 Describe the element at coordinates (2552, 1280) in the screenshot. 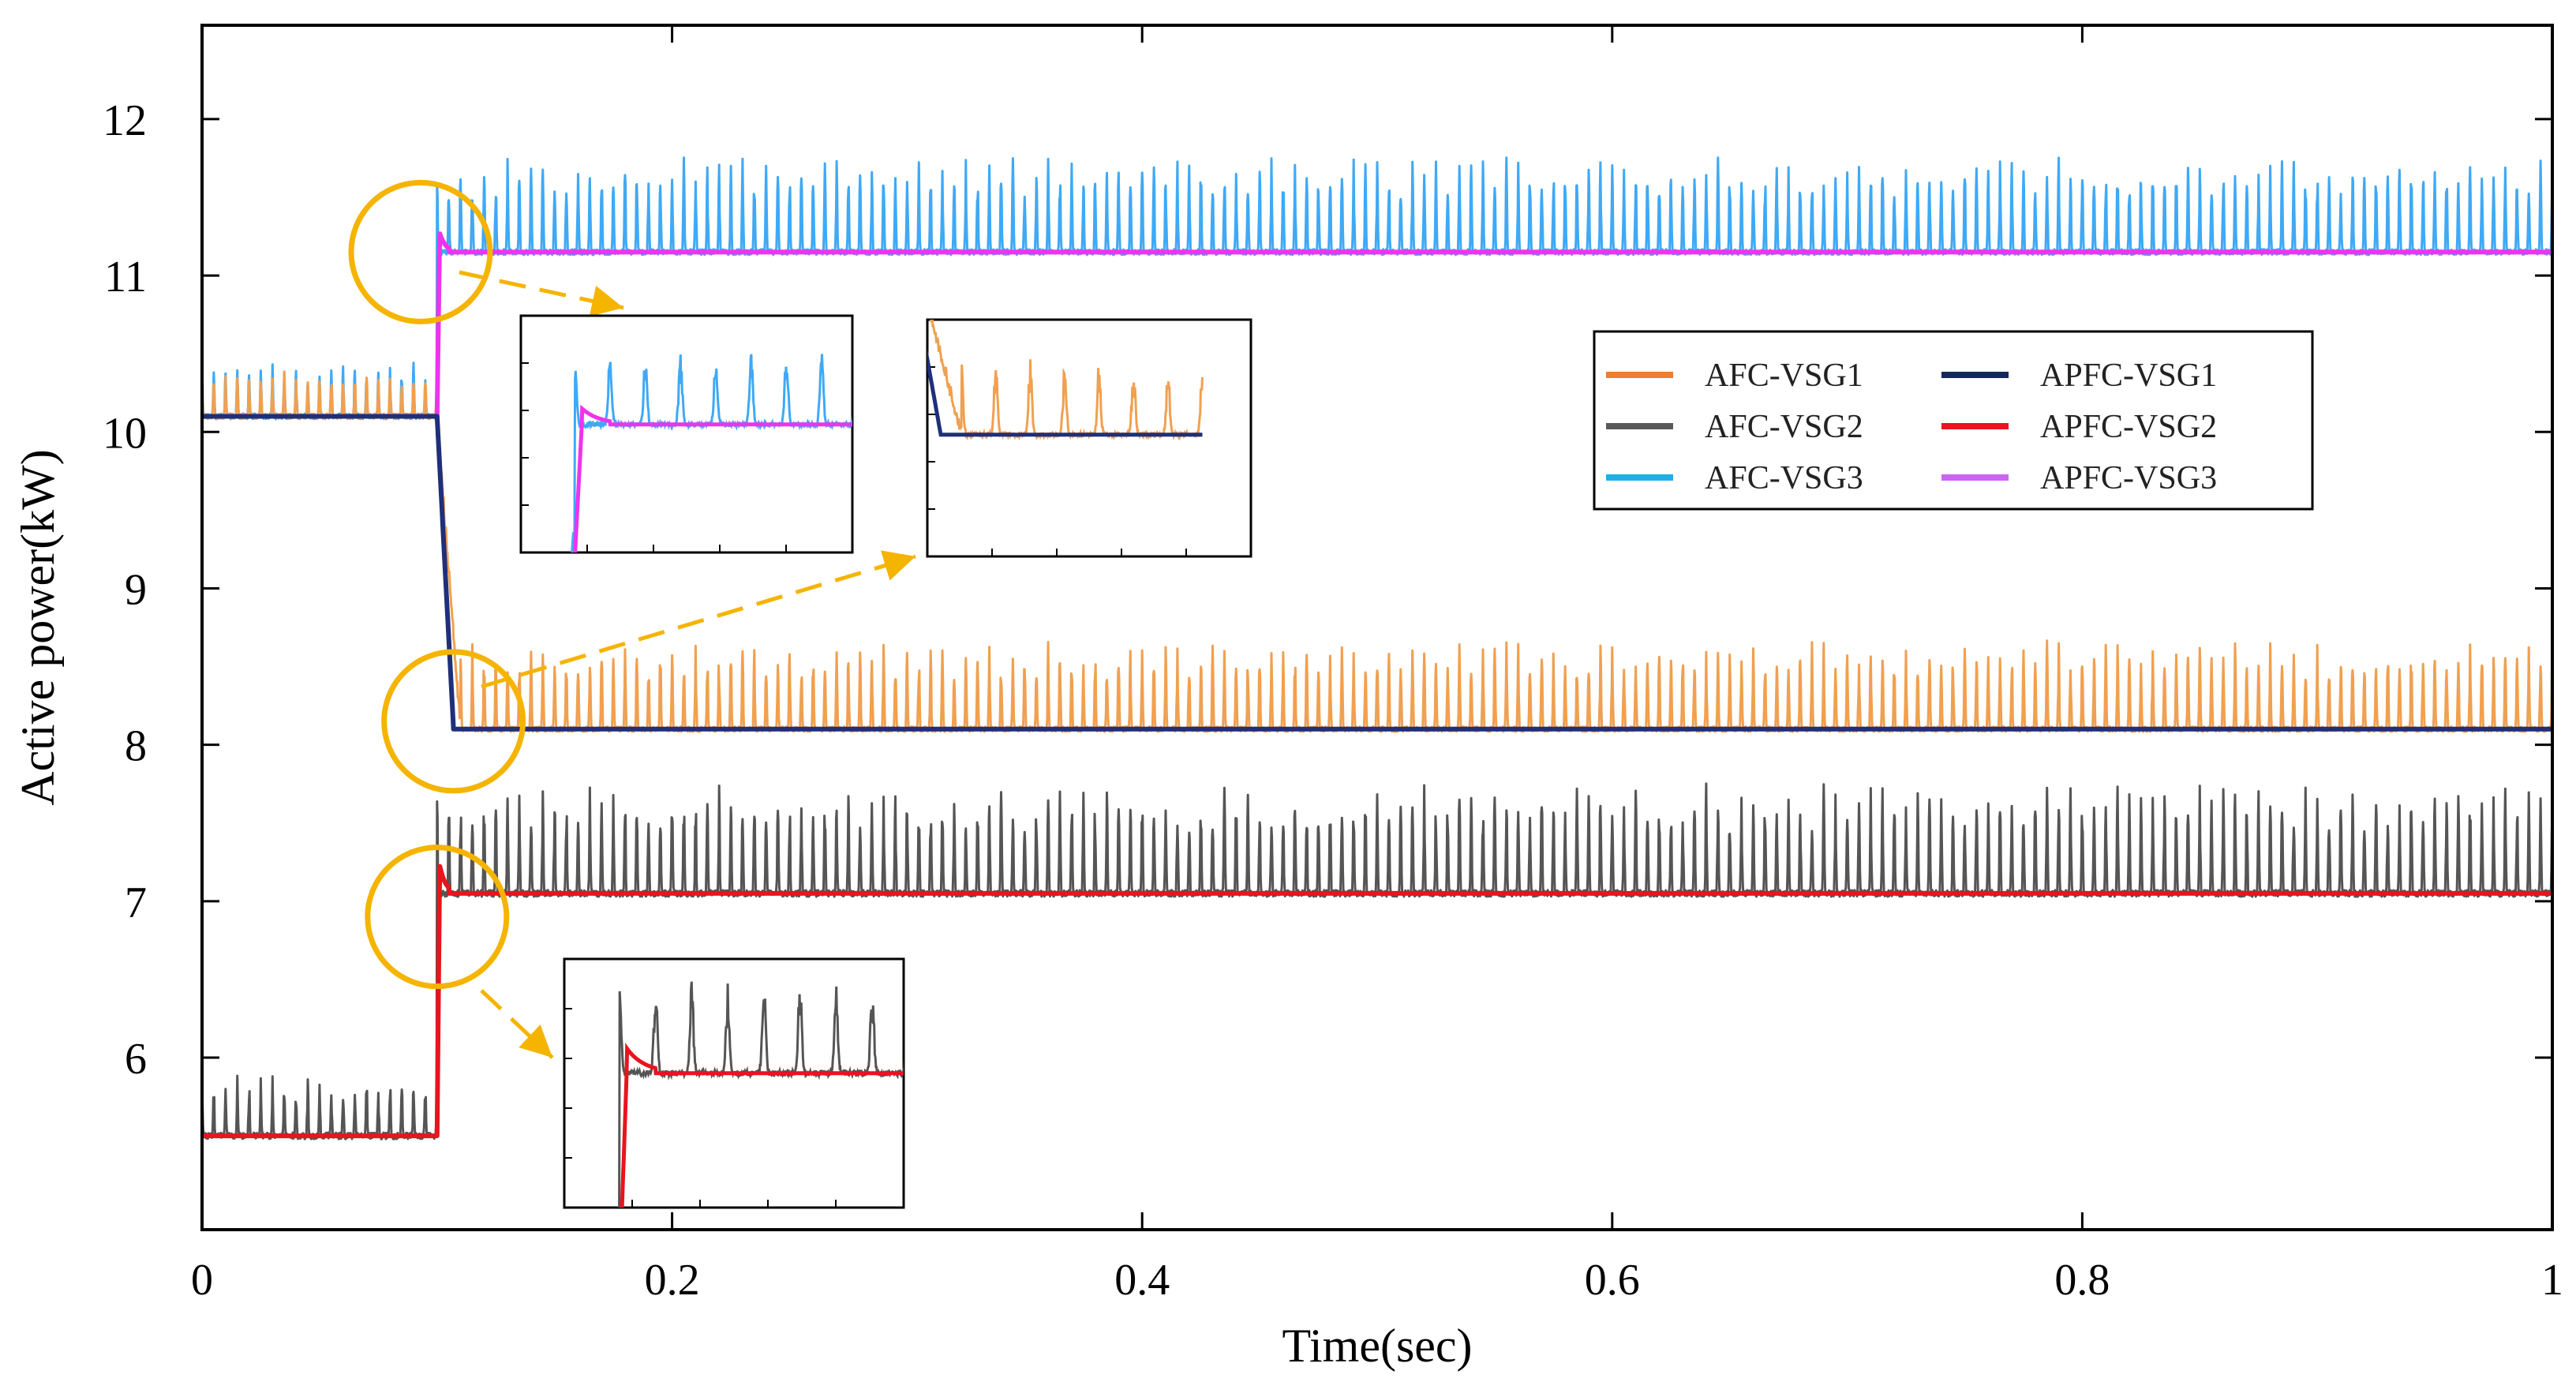

I see `x-tick-label: 1` at that location.